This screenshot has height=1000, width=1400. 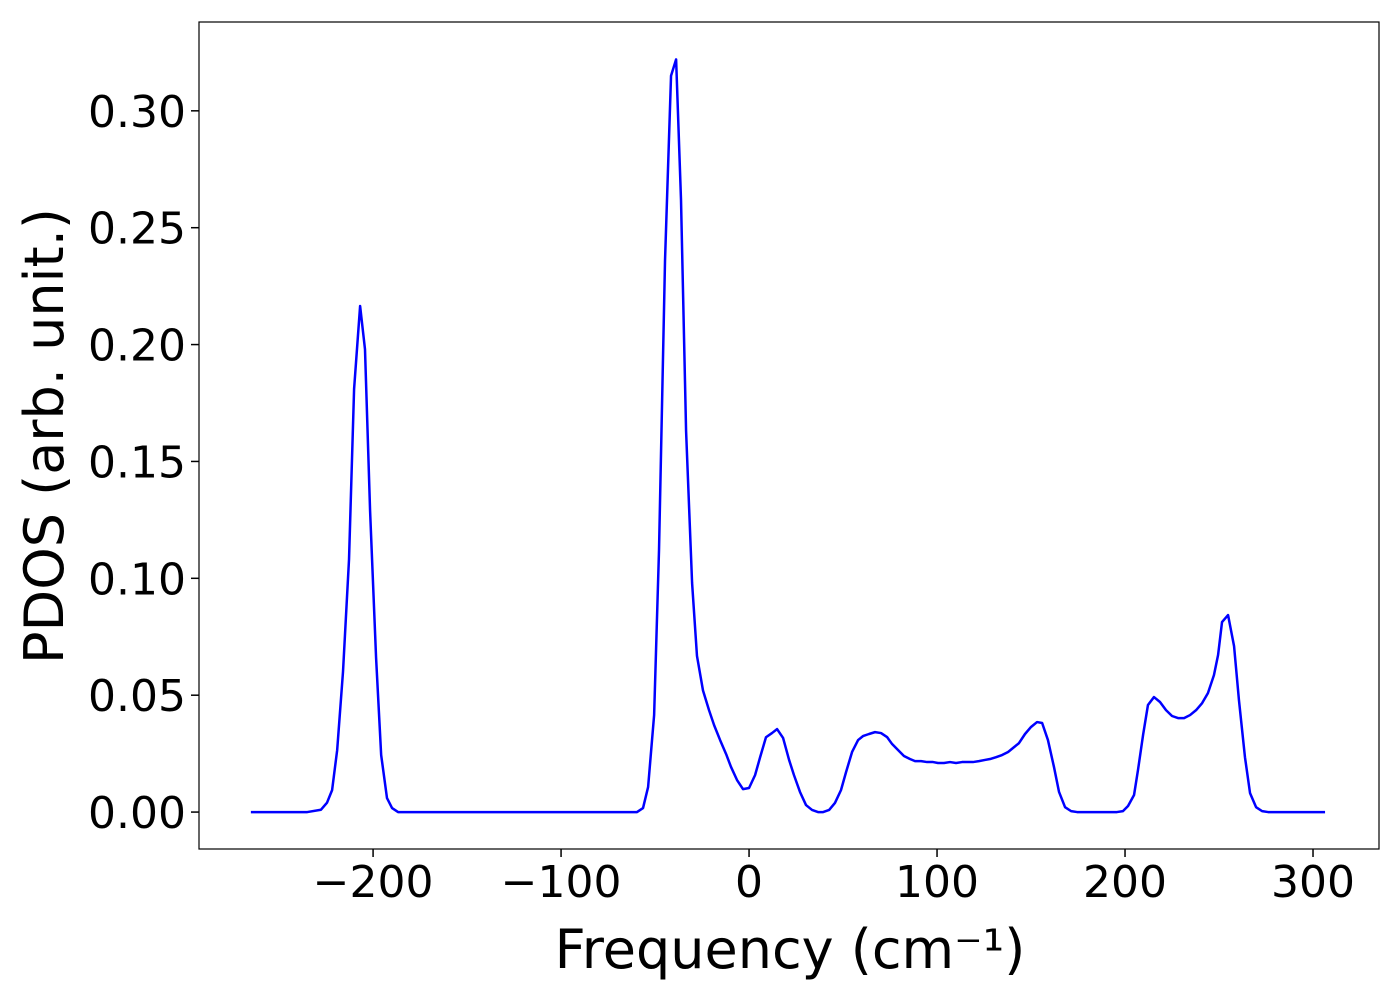 What do you see at coordinates (137, 813) in the screenshot?
I see `y-tick-label: 0.00` at bounding box center [137, 813].